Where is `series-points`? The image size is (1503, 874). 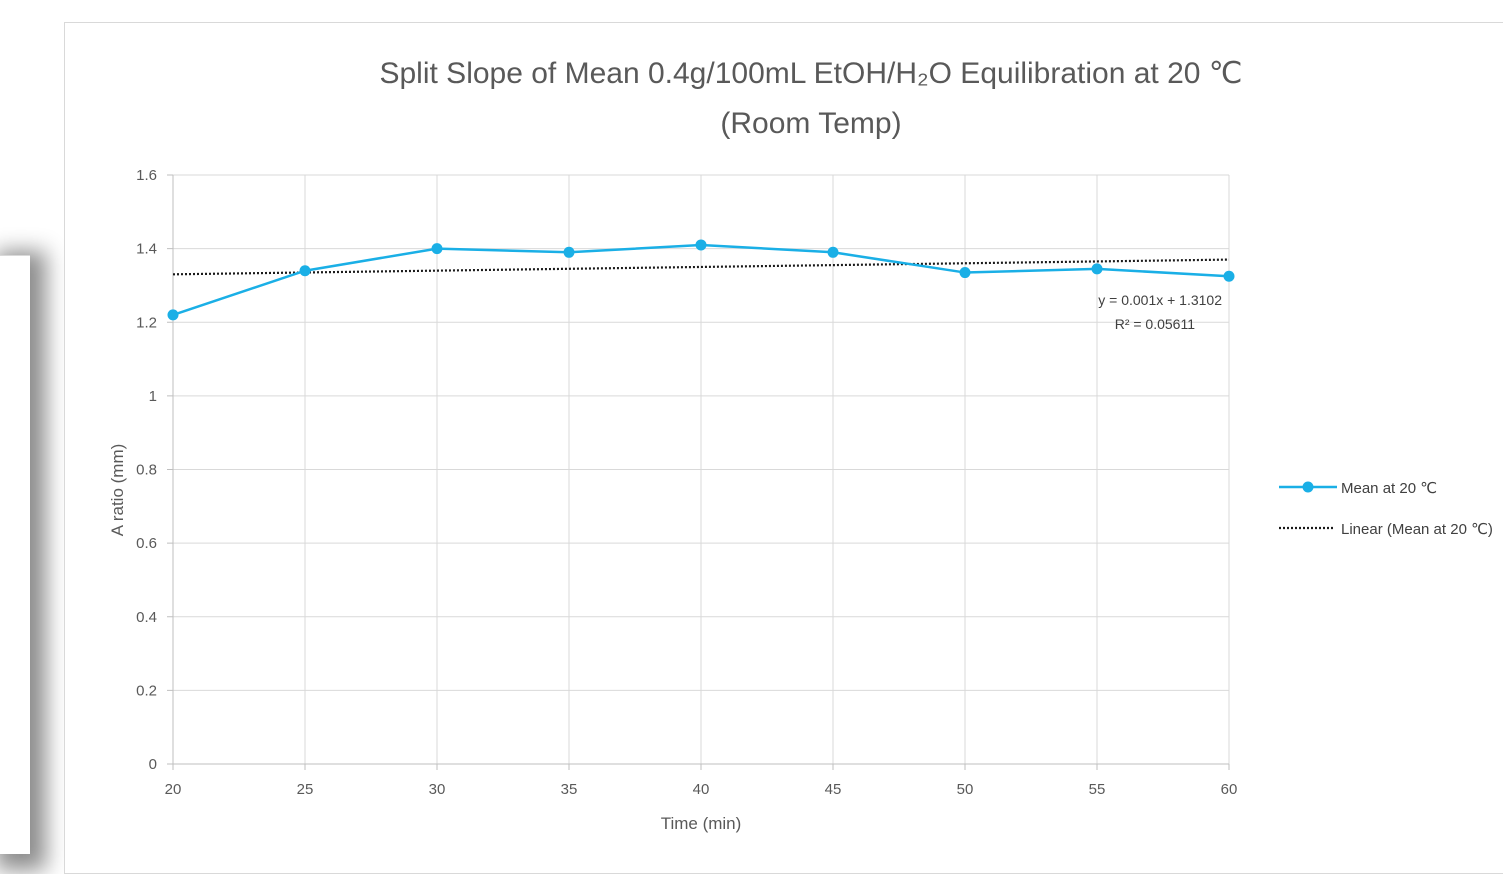
series-points is located at coordinates (701, 280).